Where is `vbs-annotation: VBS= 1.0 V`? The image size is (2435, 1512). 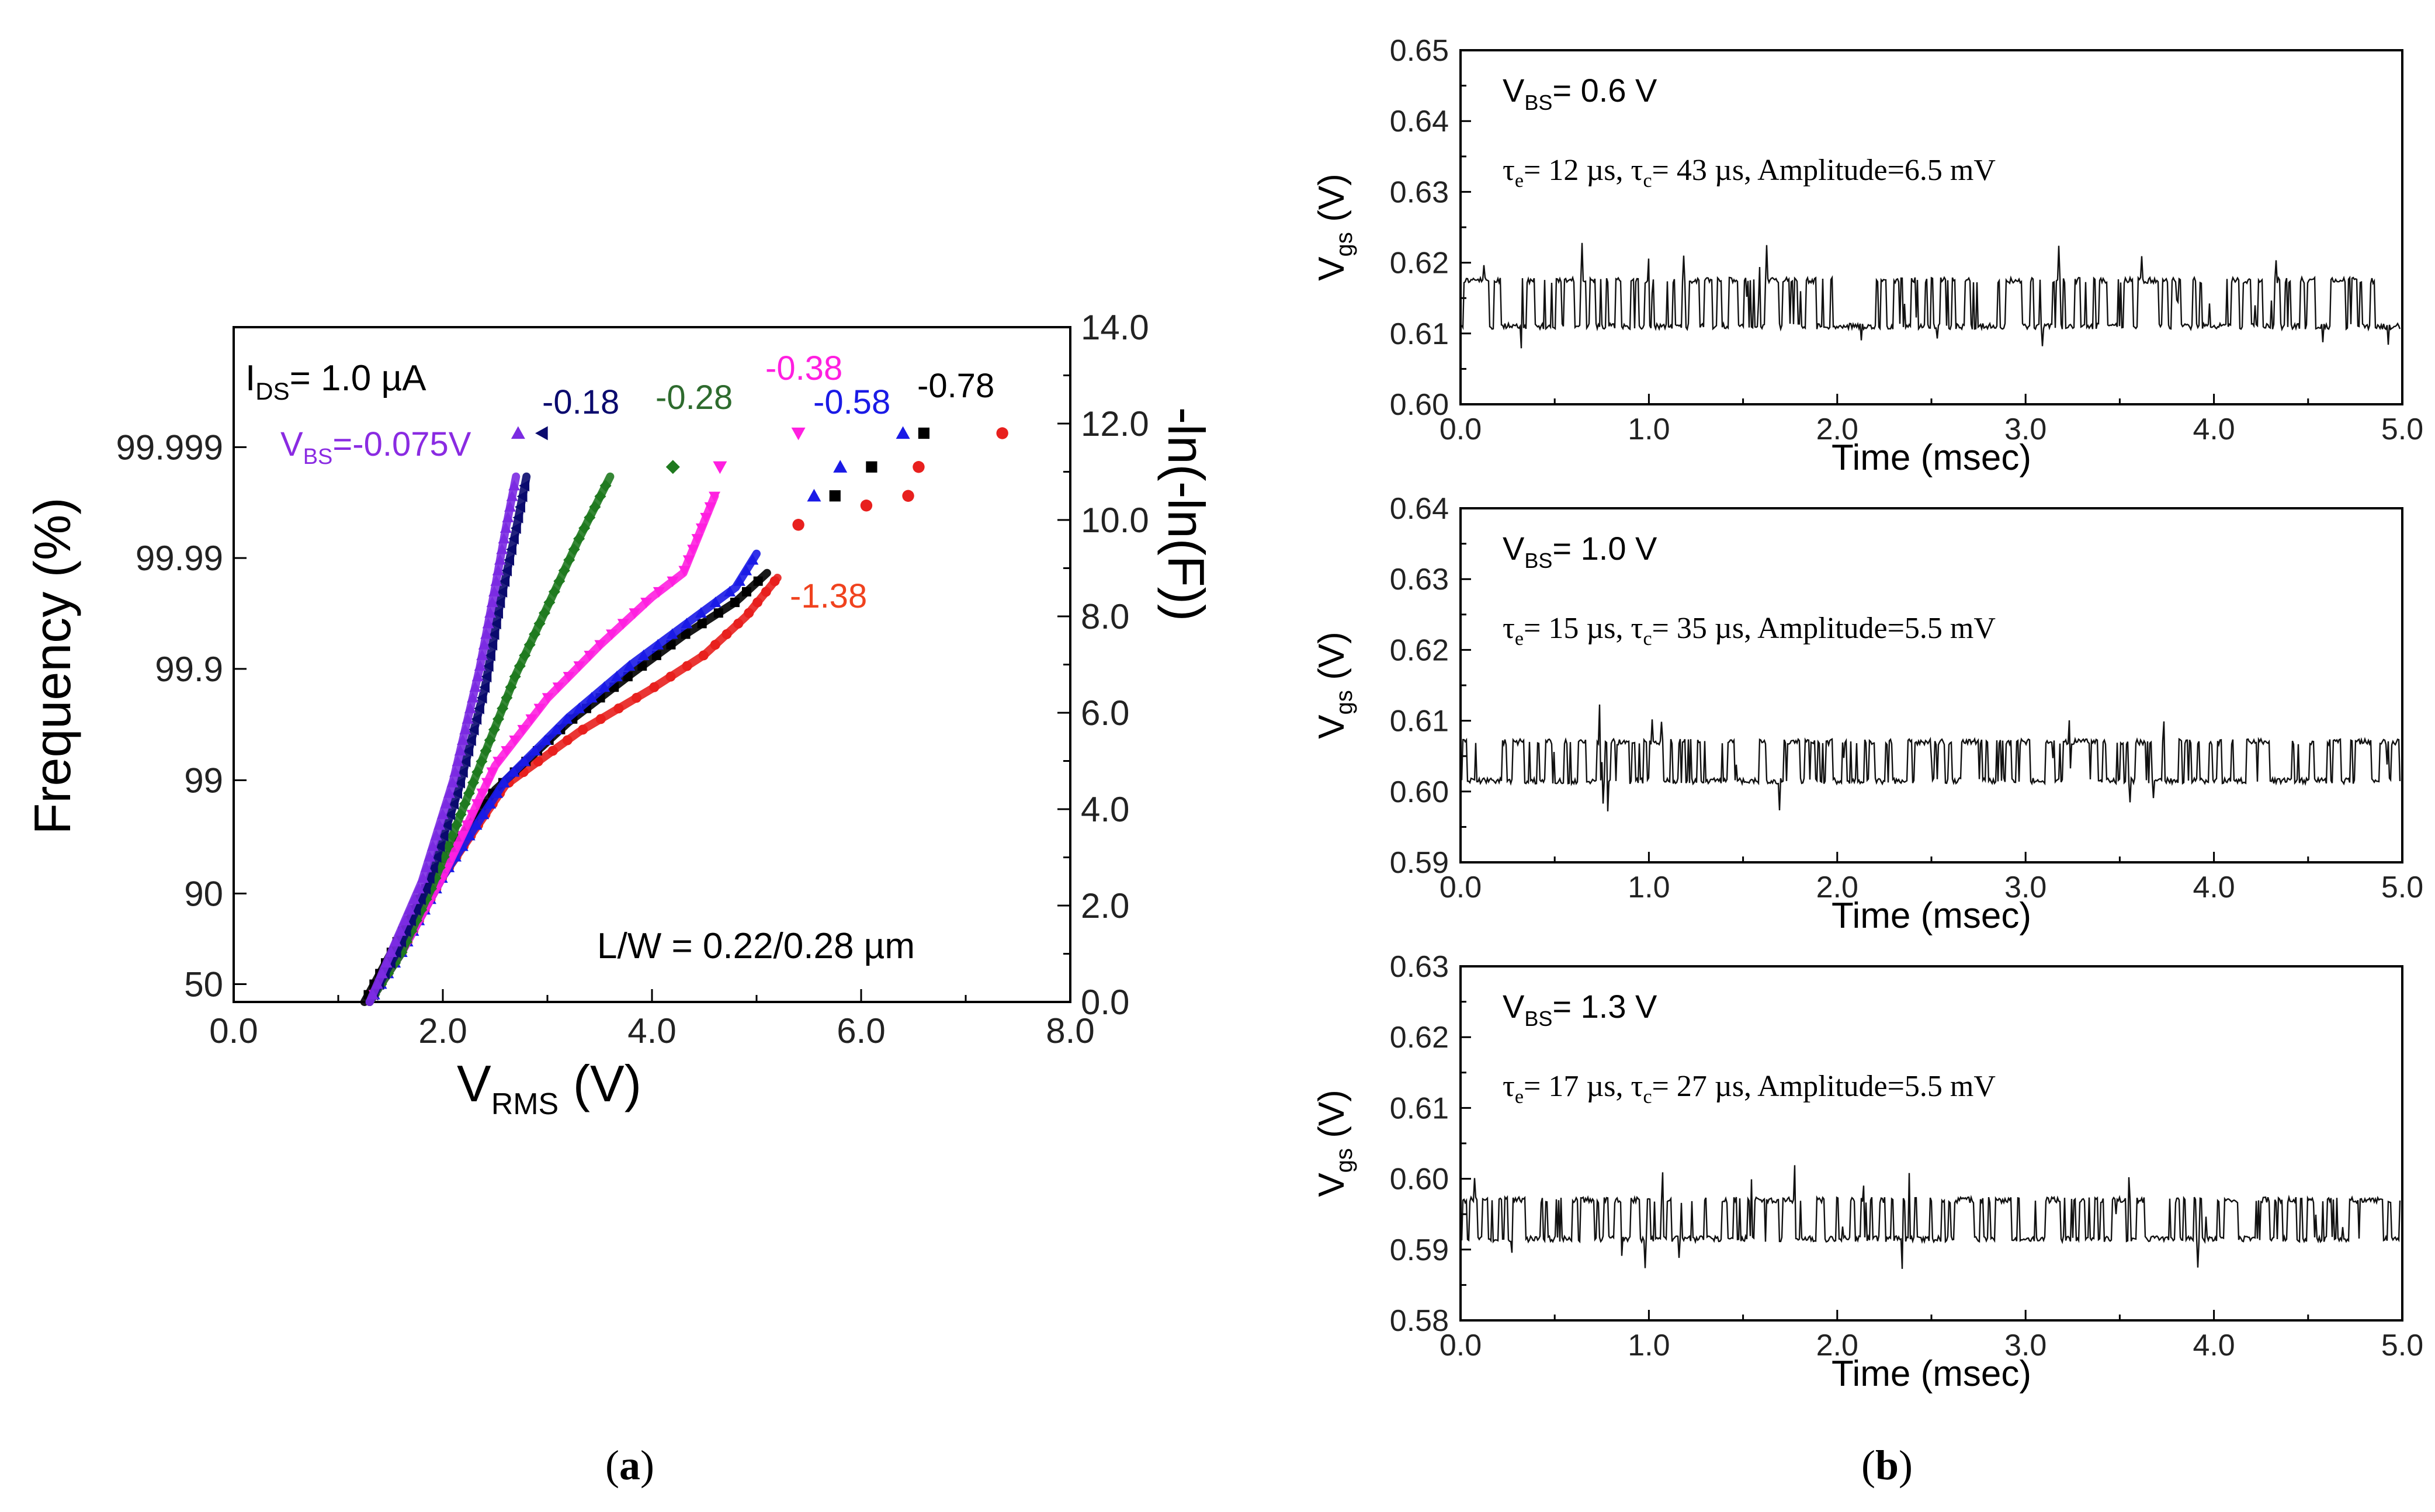 vbs-annotation: VBS= 1.0 V is located at coordinates (1580, 551).